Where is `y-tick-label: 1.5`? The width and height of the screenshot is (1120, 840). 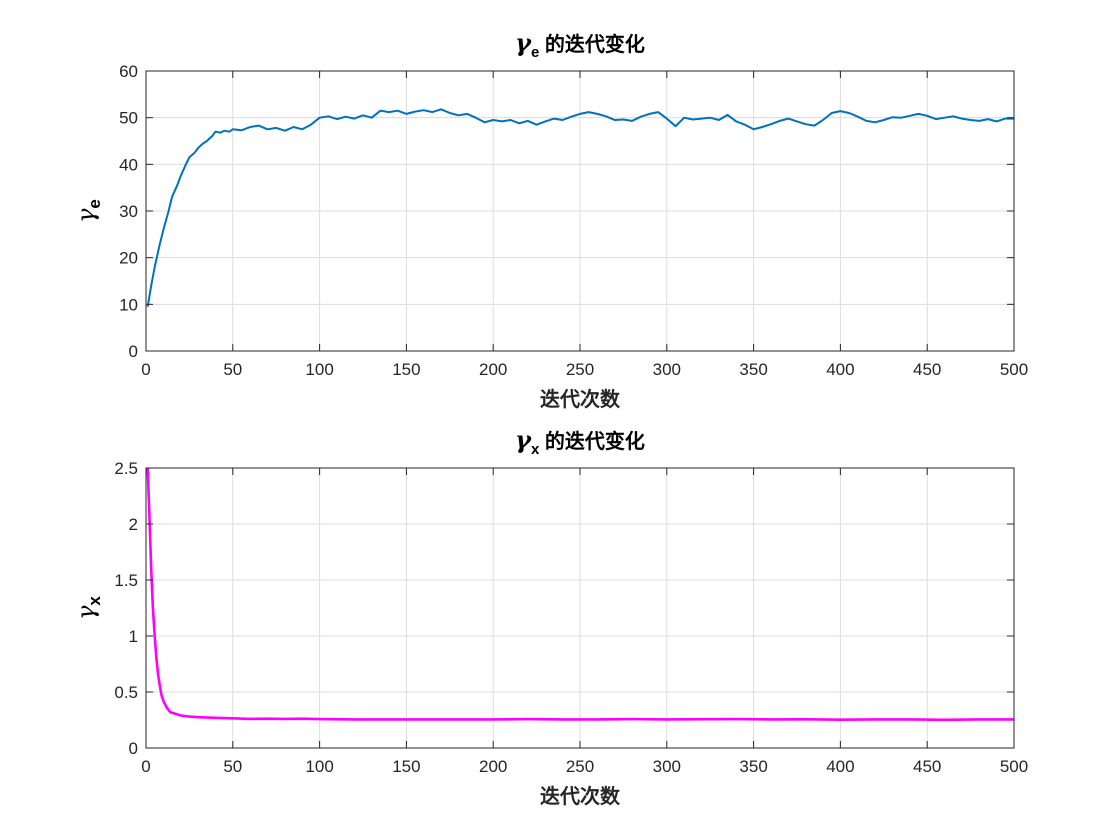
y-tick-label: 1.5 is located at coordinates (126, 580).